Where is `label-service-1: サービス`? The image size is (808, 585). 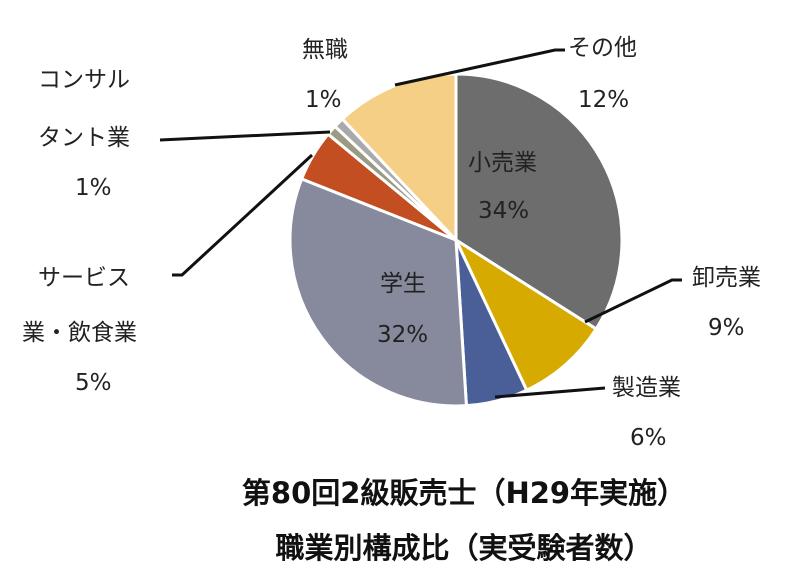 label-service-1: サービス is located at coordinates (84, 278).